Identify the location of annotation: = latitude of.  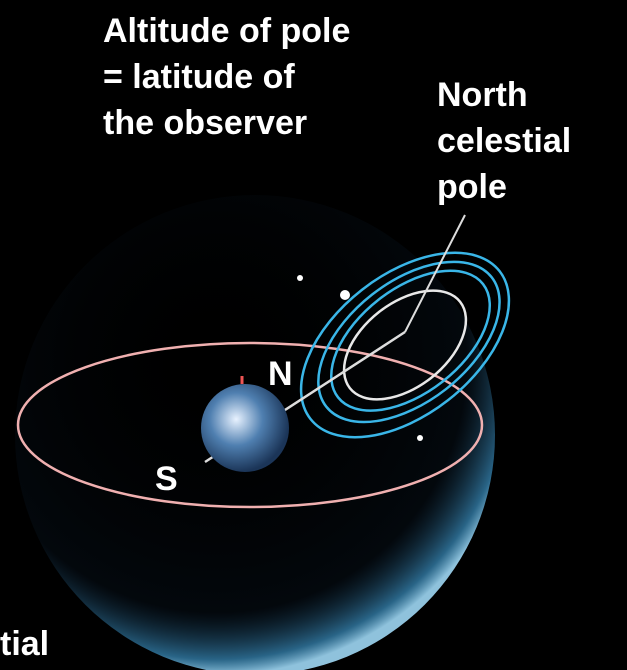
(199, 77).